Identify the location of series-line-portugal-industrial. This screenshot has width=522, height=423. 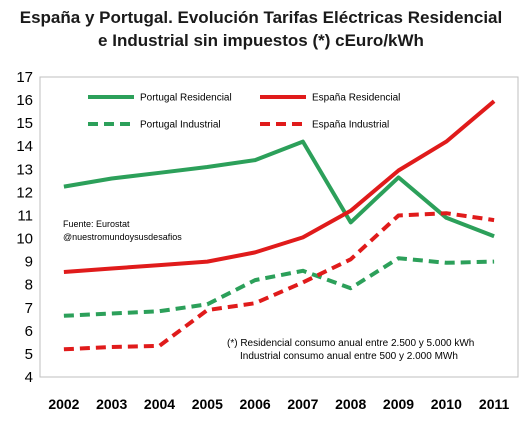
(279, 287).